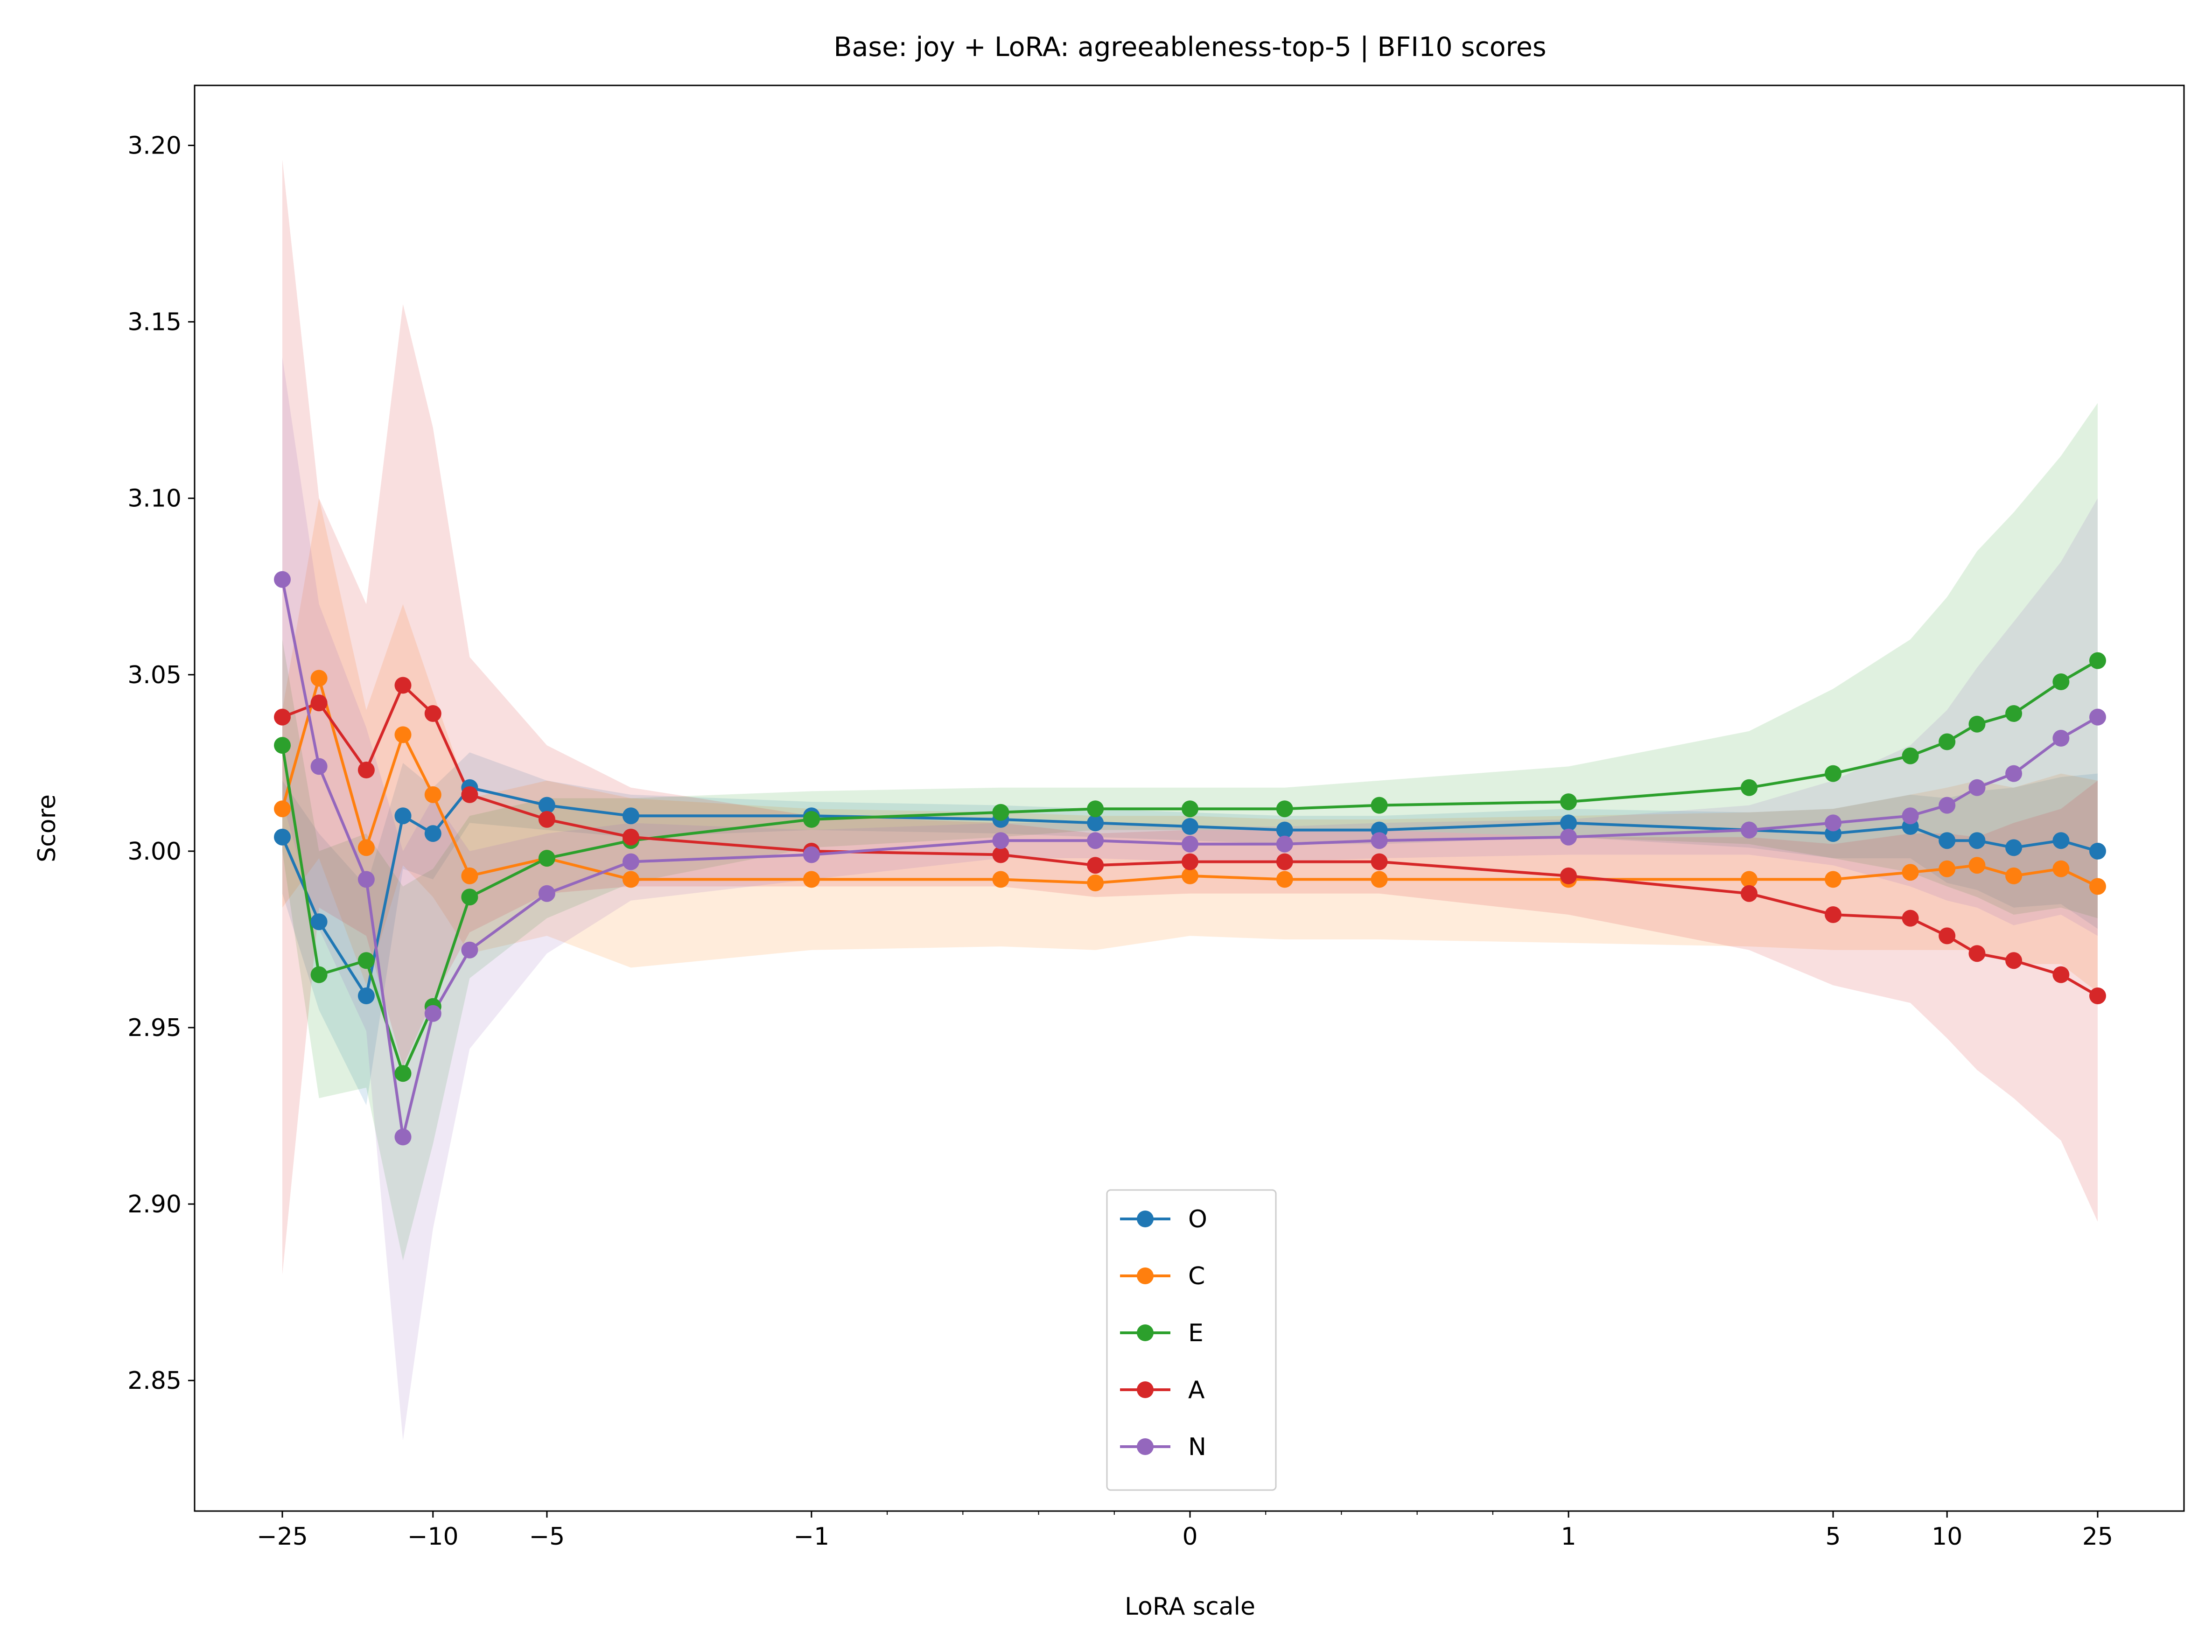  I want to click on x-tick-label: 0, so click(1189, 1537).